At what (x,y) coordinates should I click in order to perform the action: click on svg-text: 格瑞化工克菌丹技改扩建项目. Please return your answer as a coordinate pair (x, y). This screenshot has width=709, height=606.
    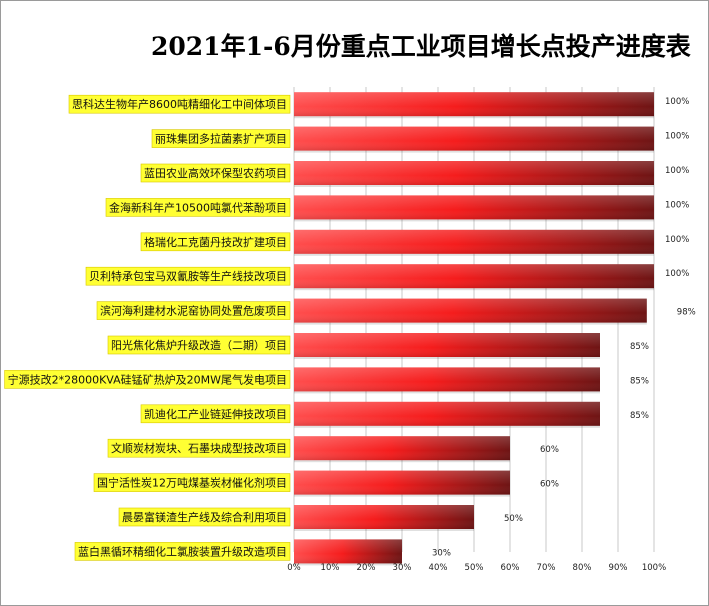
    Looking at the image, I should click on (215, 242).